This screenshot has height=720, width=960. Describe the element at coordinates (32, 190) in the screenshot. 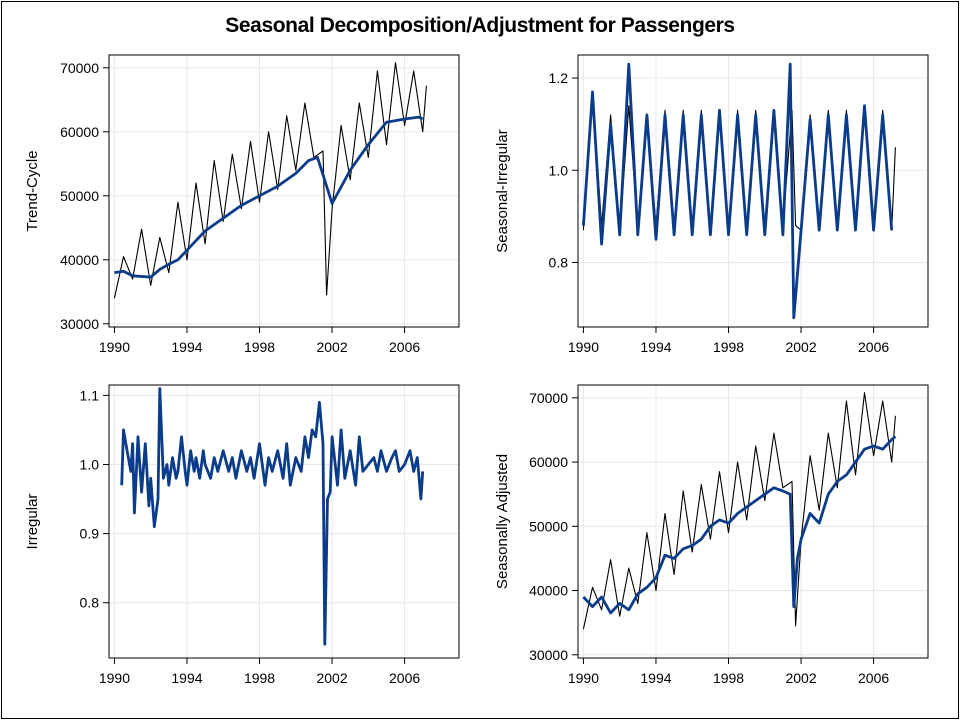

I see `y-axis-label: Trend-Cycle` at that location.